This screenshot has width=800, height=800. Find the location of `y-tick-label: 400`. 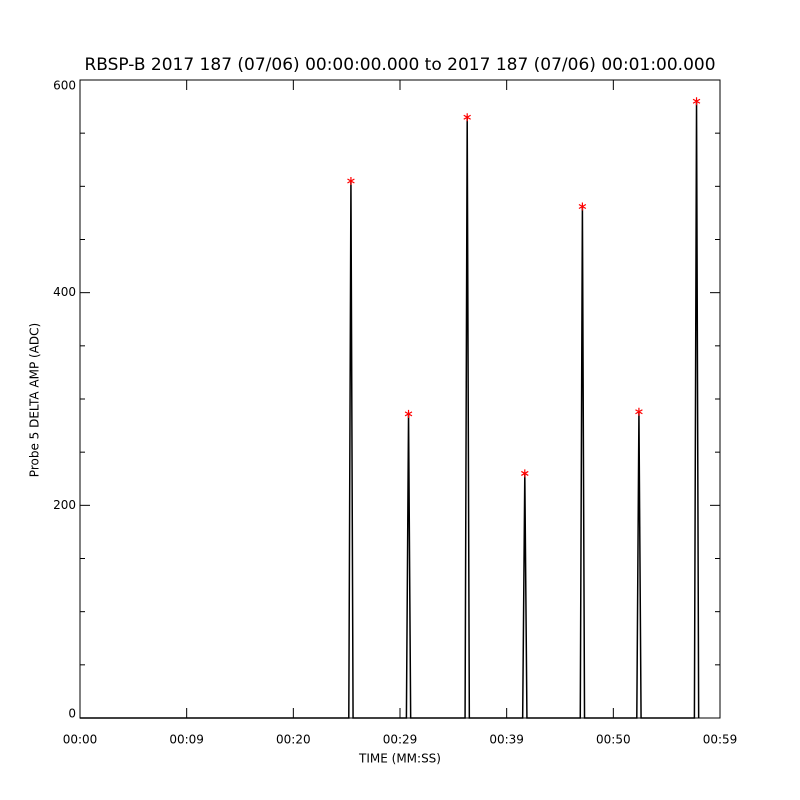

y-tick-label: 400 is located at coordinates (64, 292).